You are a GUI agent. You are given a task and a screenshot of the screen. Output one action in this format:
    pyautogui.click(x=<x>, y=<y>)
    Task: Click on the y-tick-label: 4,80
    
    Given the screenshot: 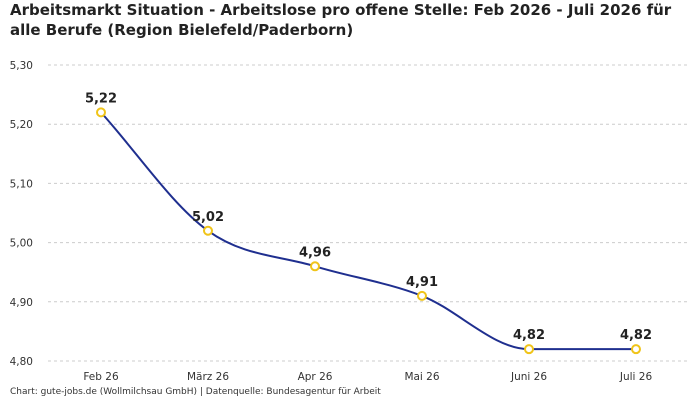 What is the action you would take?
    pyautogui.click(x=21, y=362)
    